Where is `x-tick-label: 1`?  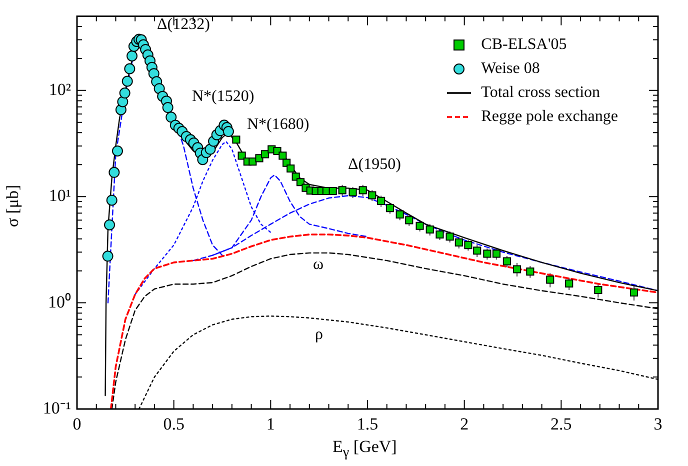
x-tick-label: 1 is located at coordinates (270, 424).